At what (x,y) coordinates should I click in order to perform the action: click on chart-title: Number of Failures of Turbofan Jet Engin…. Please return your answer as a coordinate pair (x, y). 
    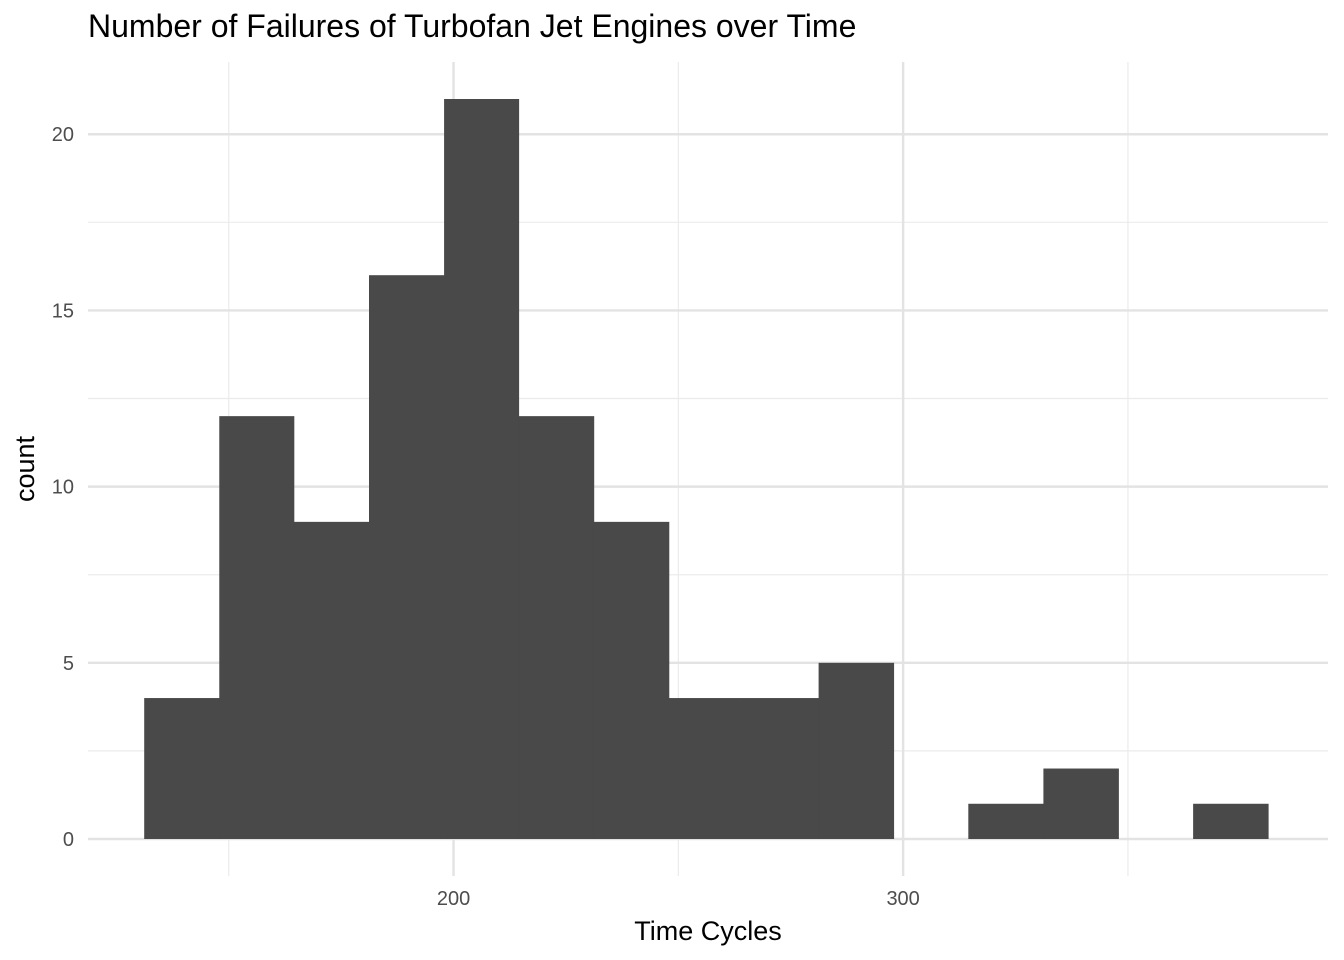
    Looking at the image, I should click on (472, 26).